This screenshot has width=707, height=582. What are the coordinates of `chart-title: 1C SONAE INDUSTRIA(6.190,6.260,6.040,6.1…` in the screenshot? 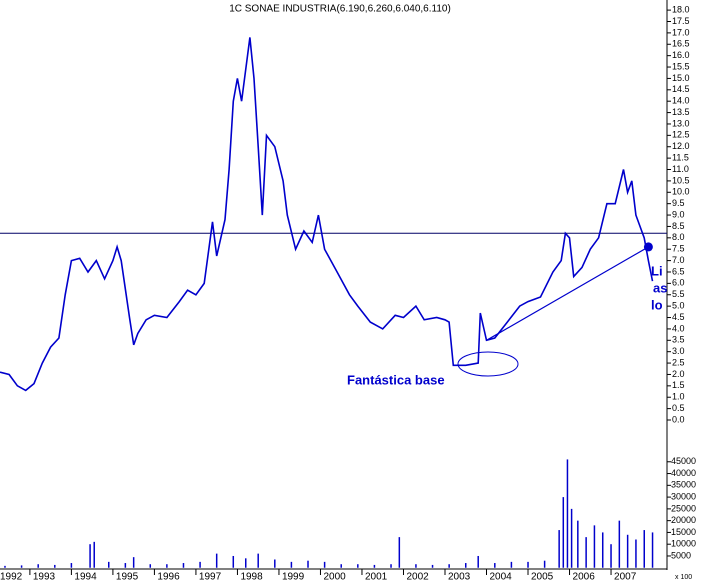 It's located at (340, 9).